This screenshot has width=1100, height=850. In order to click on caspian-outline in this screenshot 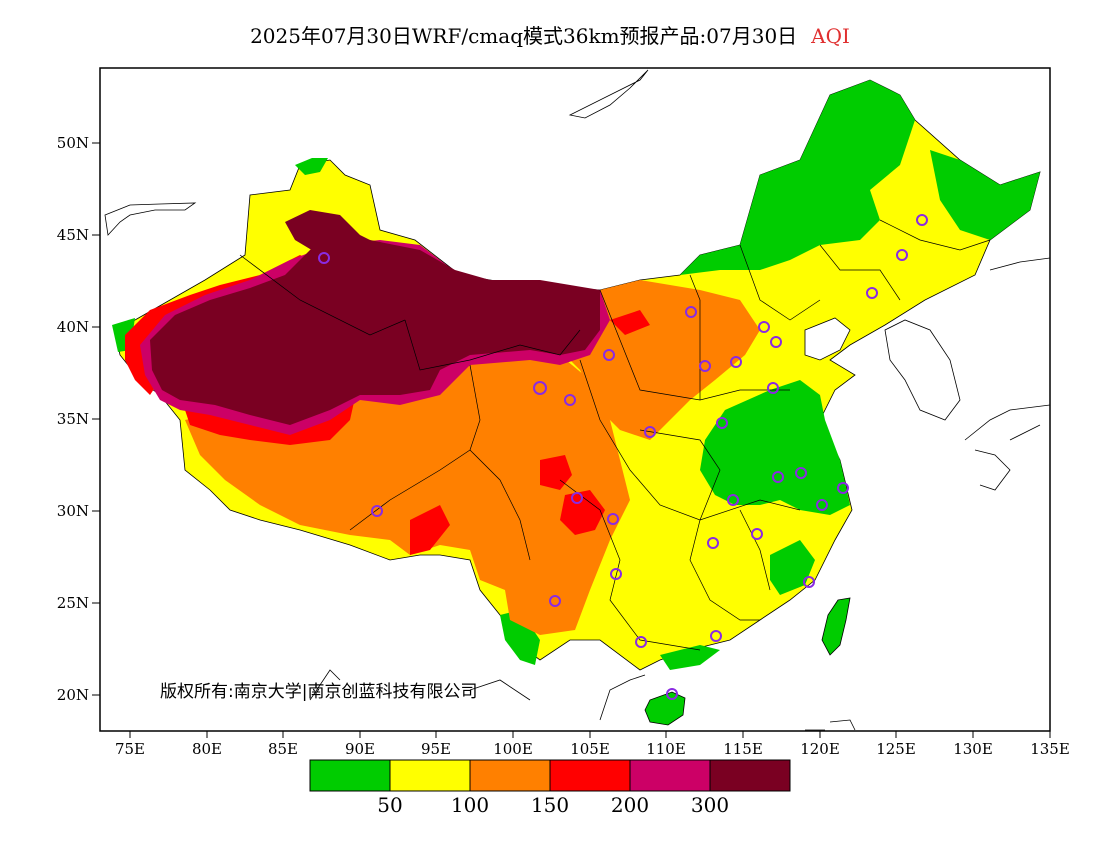, I will do `click(150, 219)`.